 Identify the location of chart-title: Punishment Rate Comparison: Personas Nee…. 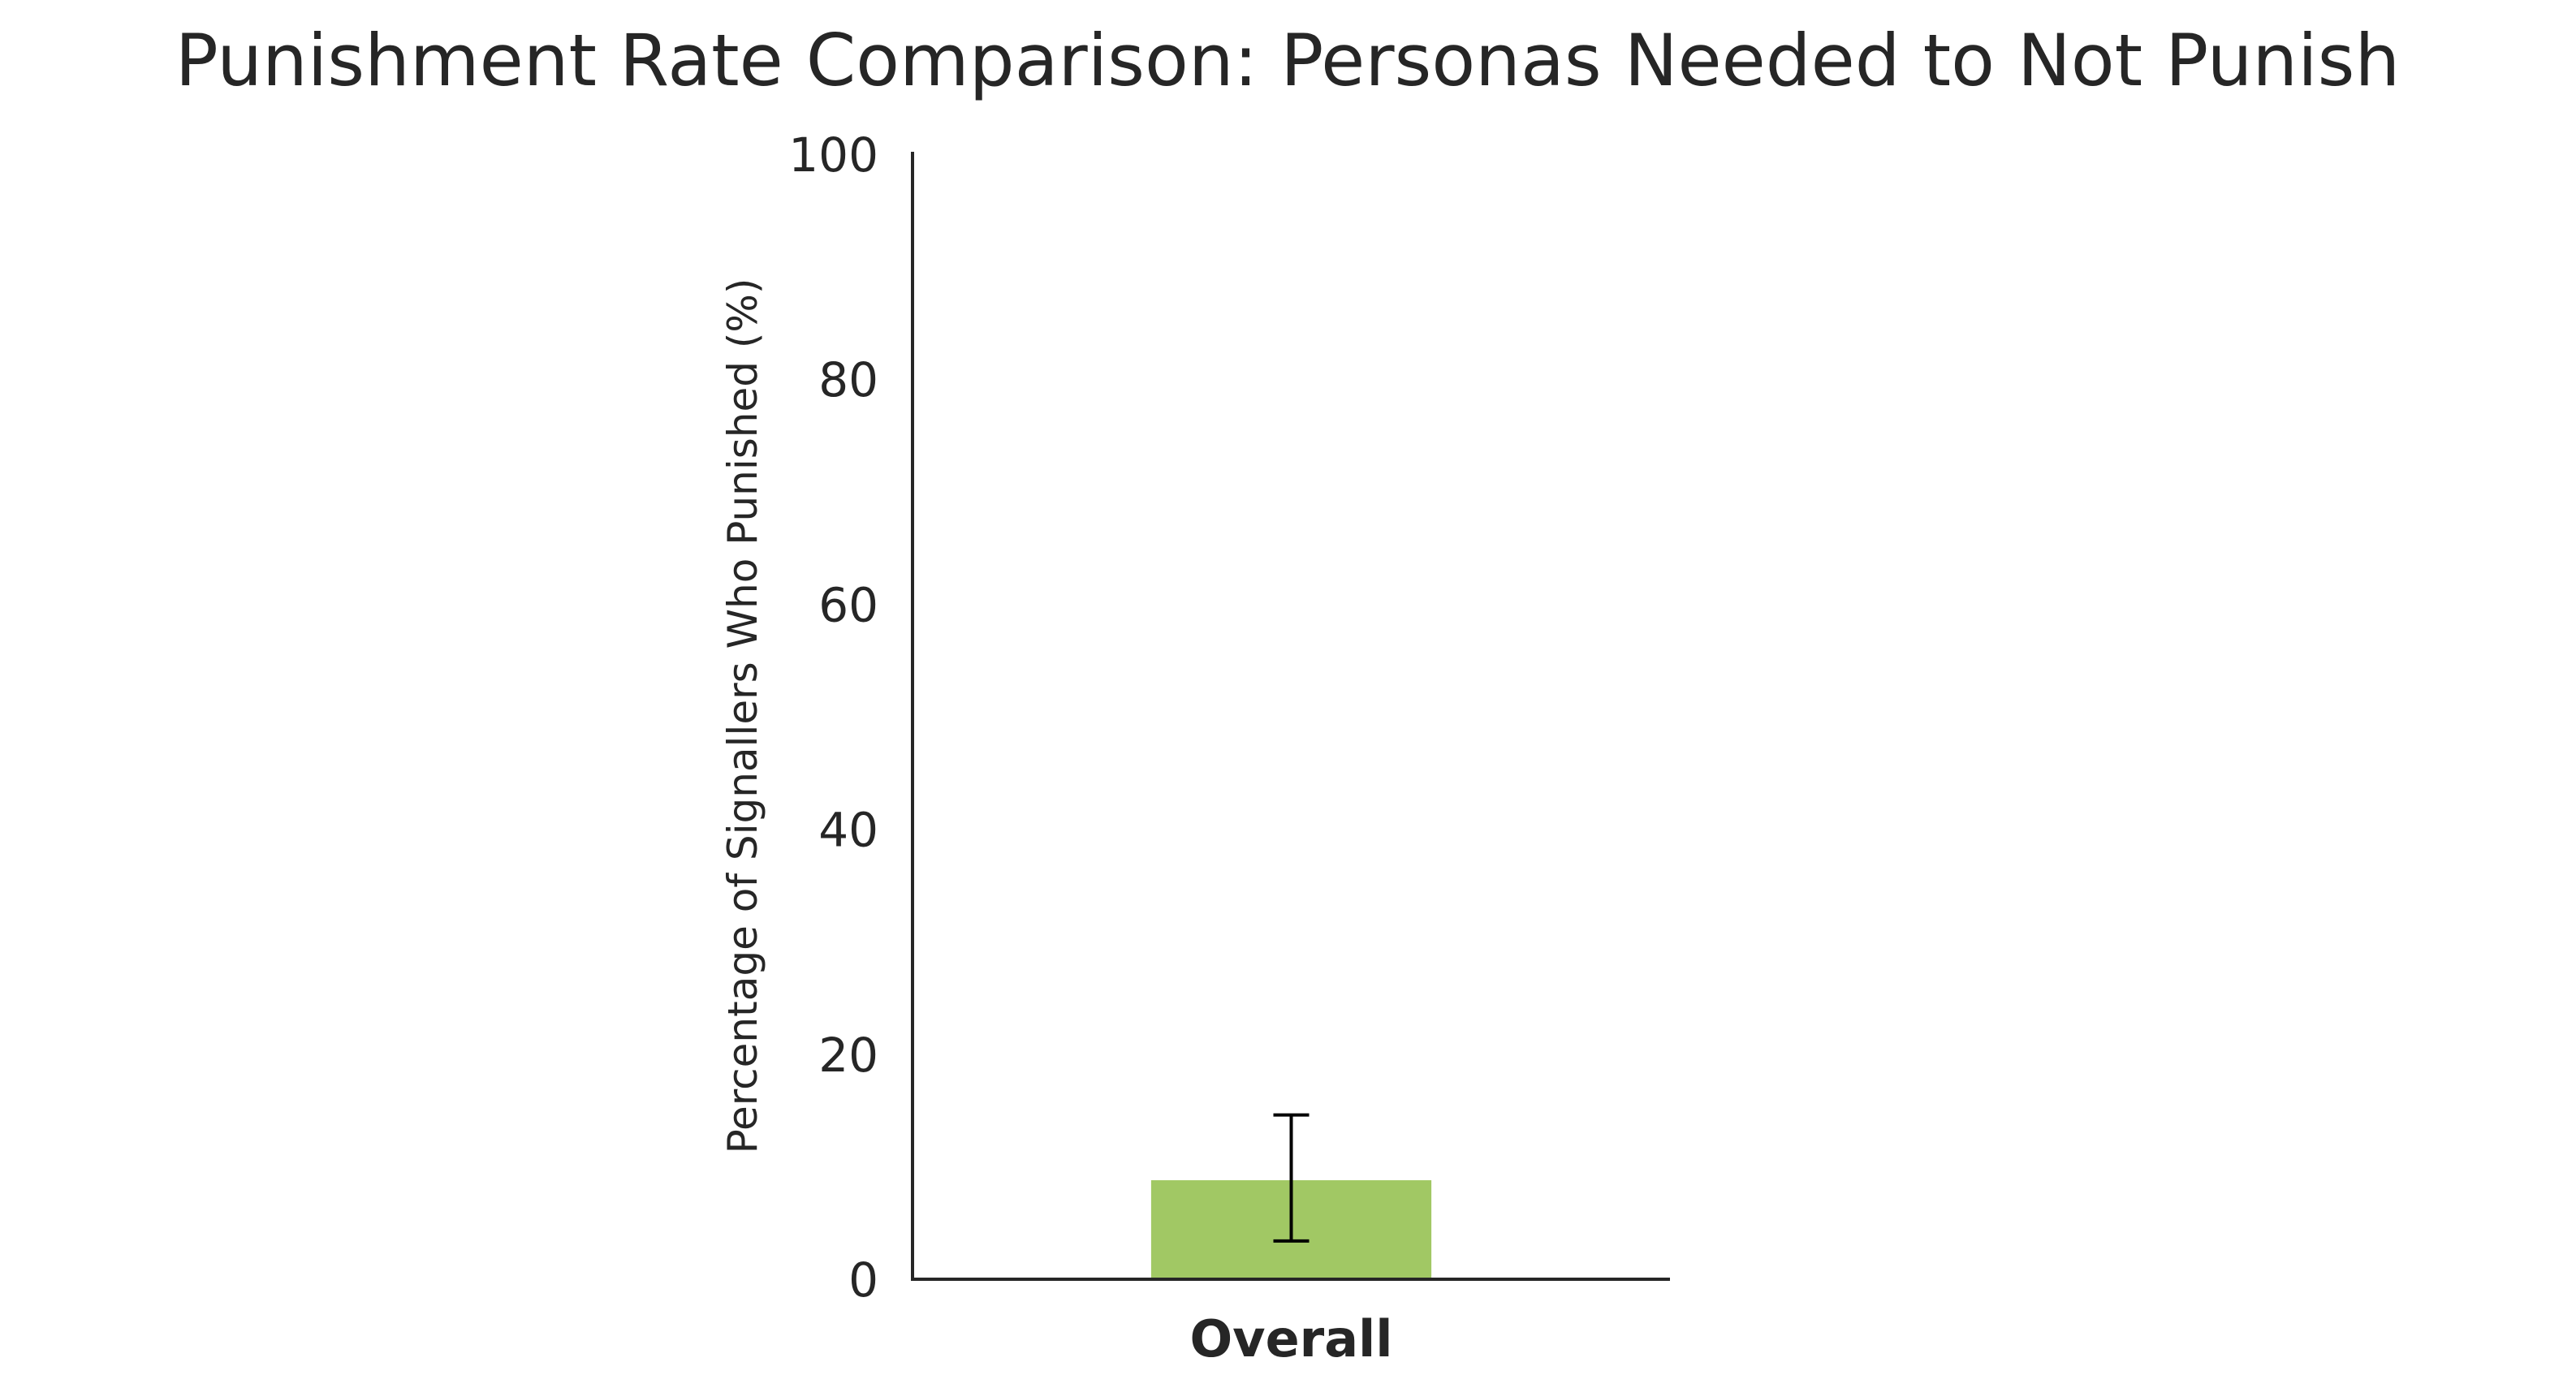
(1288, 60).